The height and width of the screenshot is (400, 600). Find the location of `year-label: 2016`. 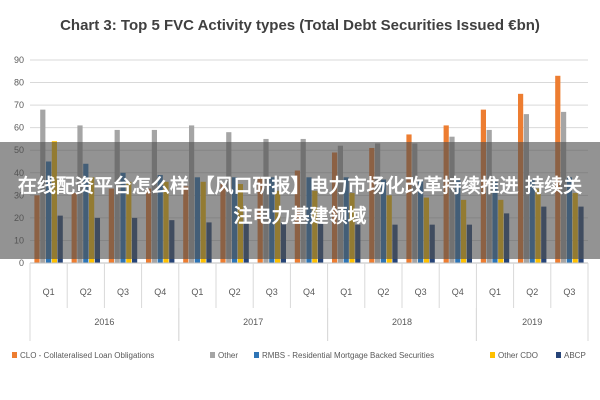

year-label: 2016 is located at coordinates (104, 322).